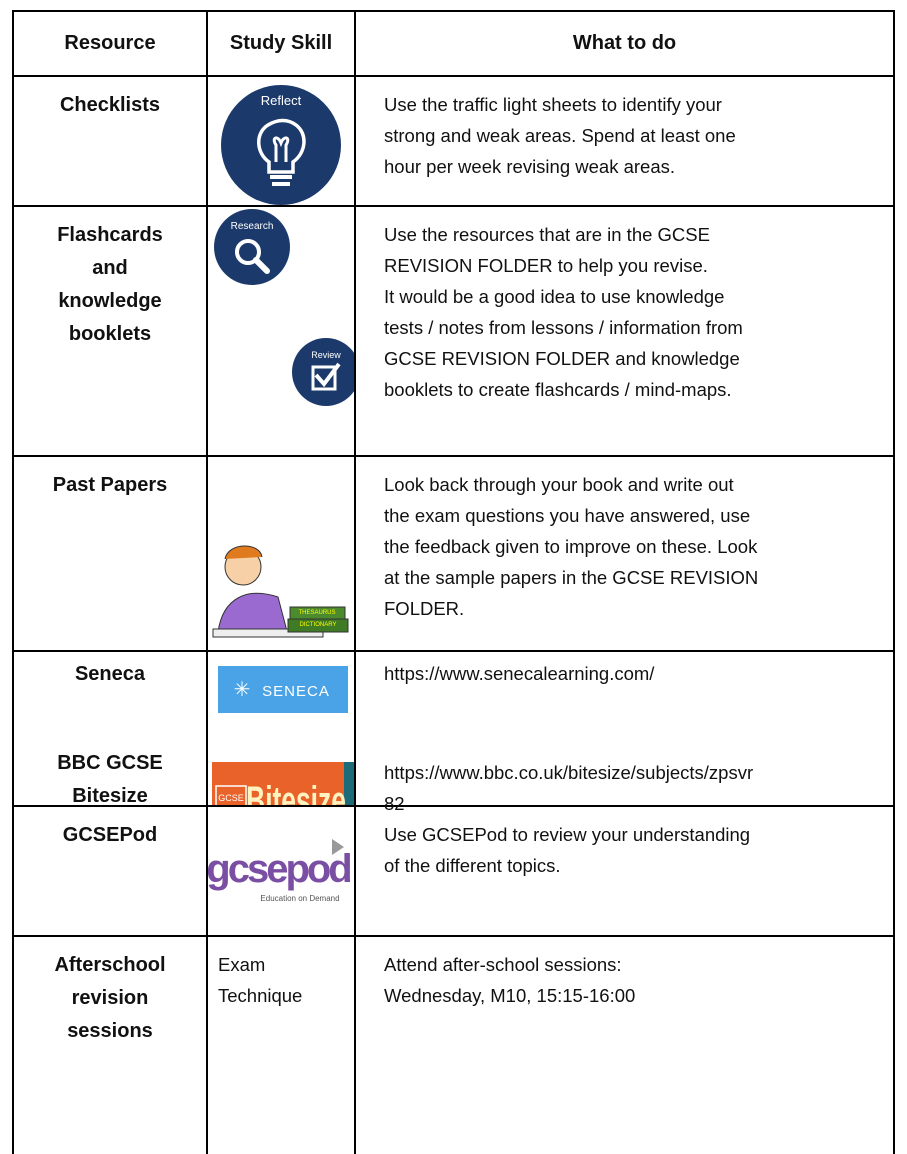 Image resolution: width=907 pixels, height=1154 pixels. I want to click on skill-cell: Research Review, so click(281, 331).